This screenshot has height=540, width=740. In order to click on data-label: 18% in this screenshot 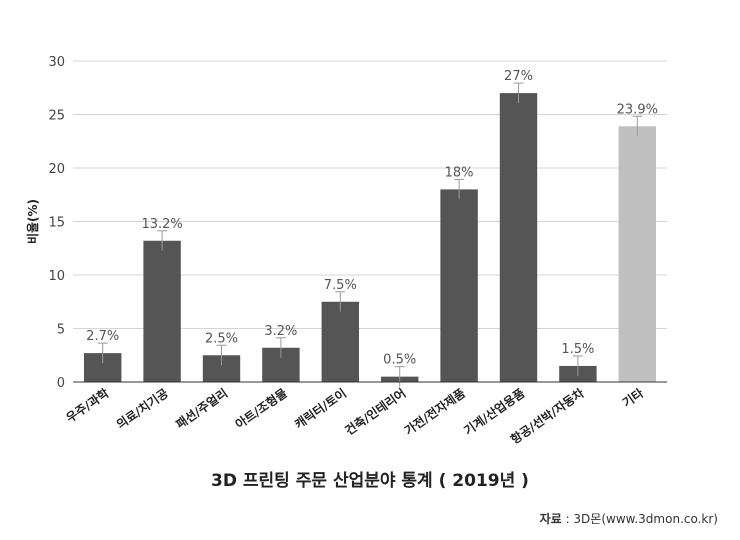, I will do `click(459, 172)`.